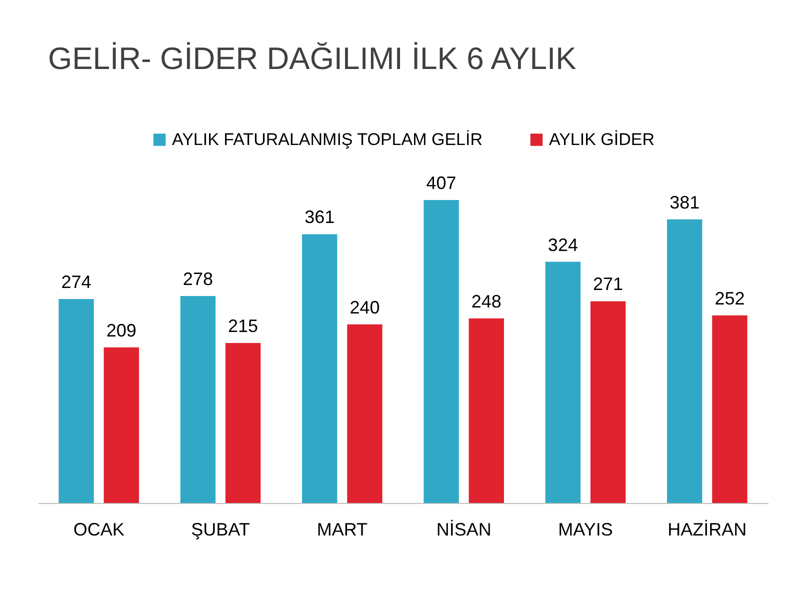 This screenshot has height=600, width=800. What do you see at coordinates (729, 298) in the screenshot?
I see `data-label: 252` at bounding box center [729, 298].